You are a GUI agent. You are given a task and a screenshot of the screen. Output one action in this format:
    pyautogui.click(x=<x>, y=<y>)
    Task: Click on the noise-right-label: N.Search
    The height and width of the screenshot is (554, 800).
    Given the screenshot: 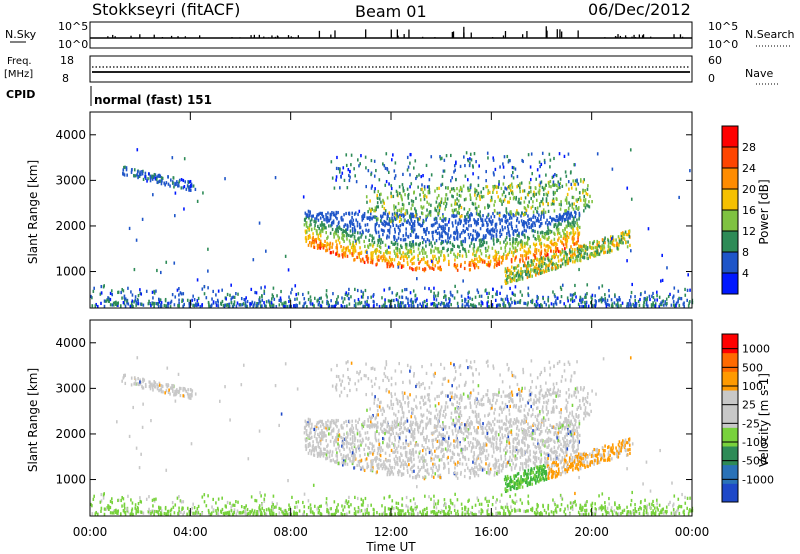 What is the action you would take?
    pyautogui.click(x=770, y=34)
    